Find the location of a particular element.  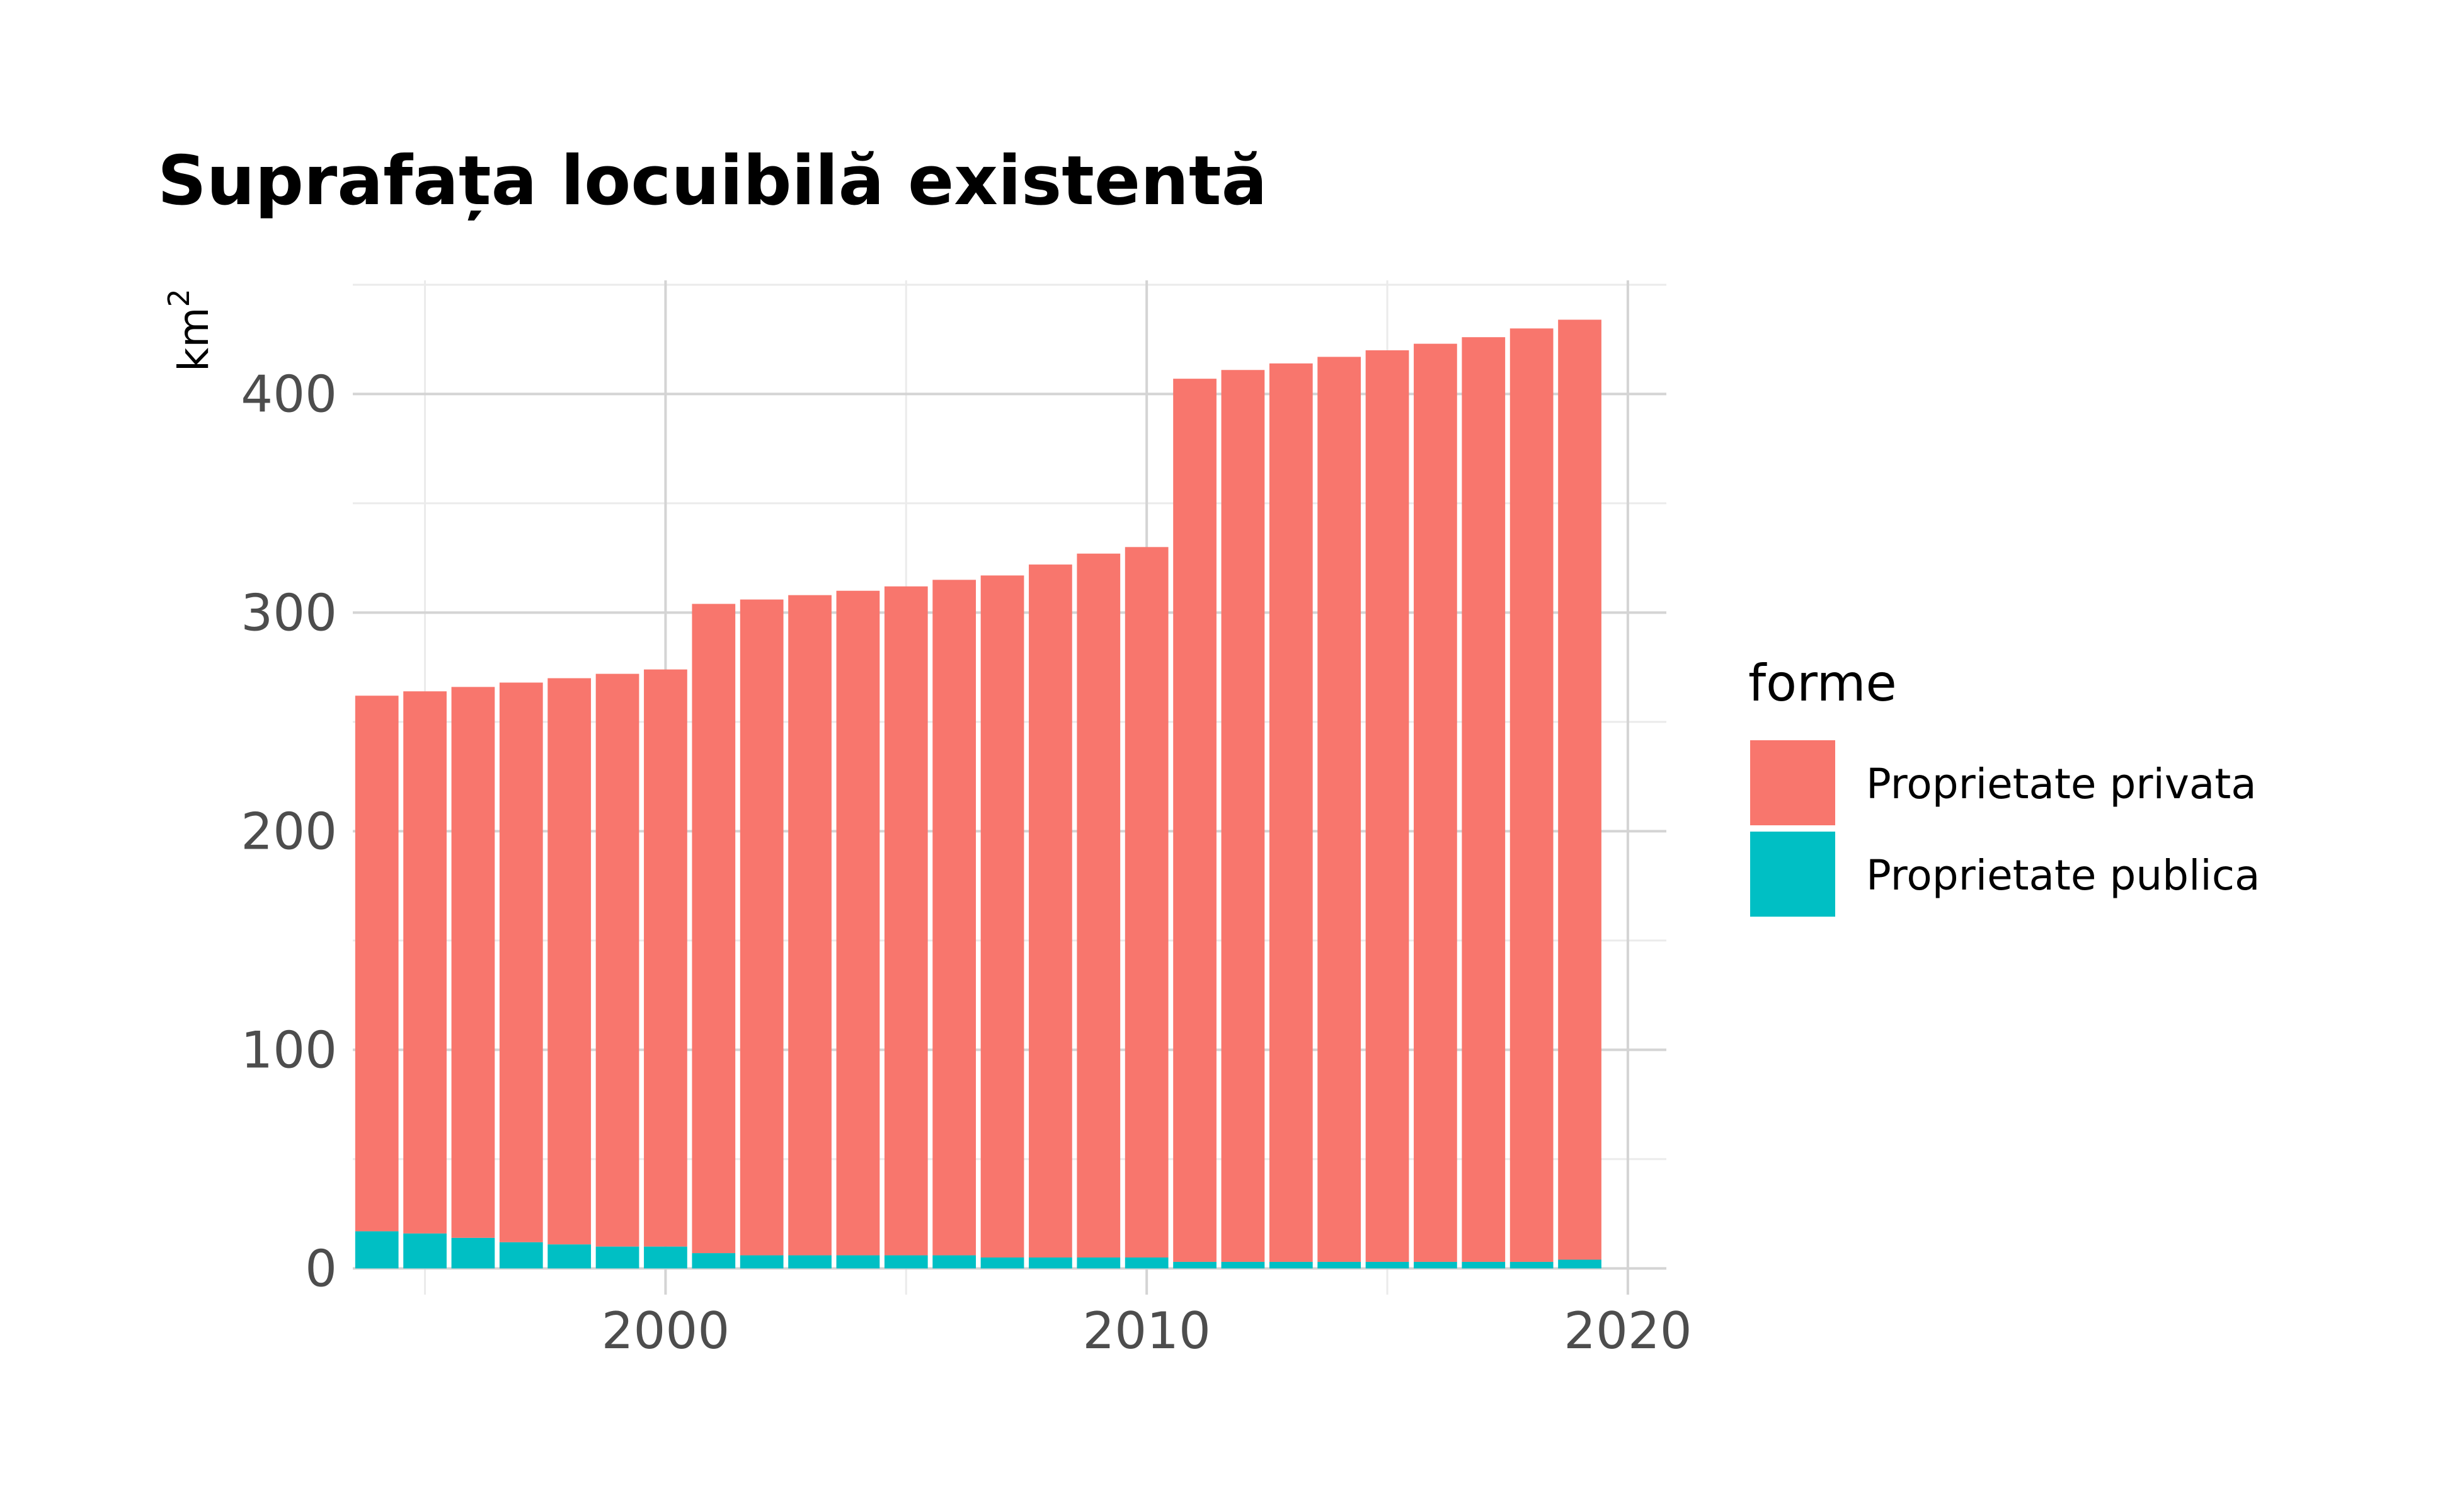

bar-publica-2002 is located at coordinates (762, 1262).